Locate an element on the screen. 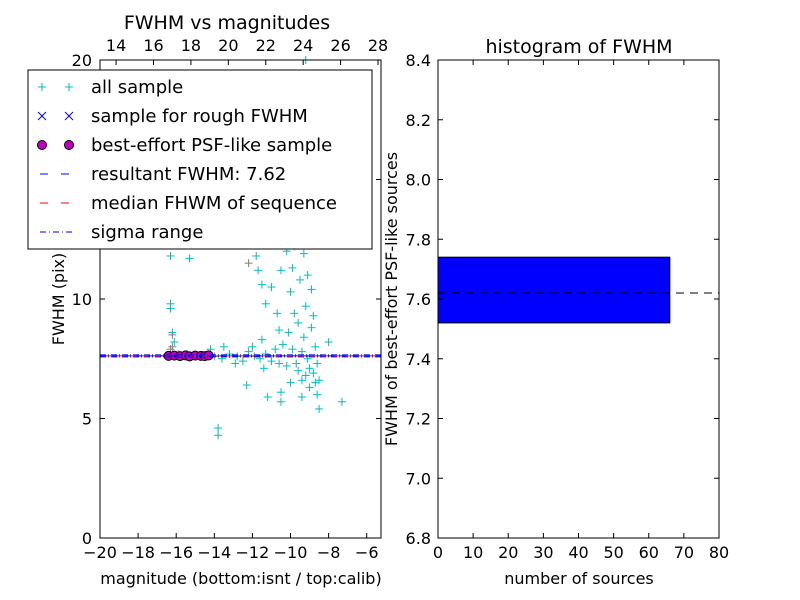  y-tick-label: 7.6 is located at coordinates (418, 299).